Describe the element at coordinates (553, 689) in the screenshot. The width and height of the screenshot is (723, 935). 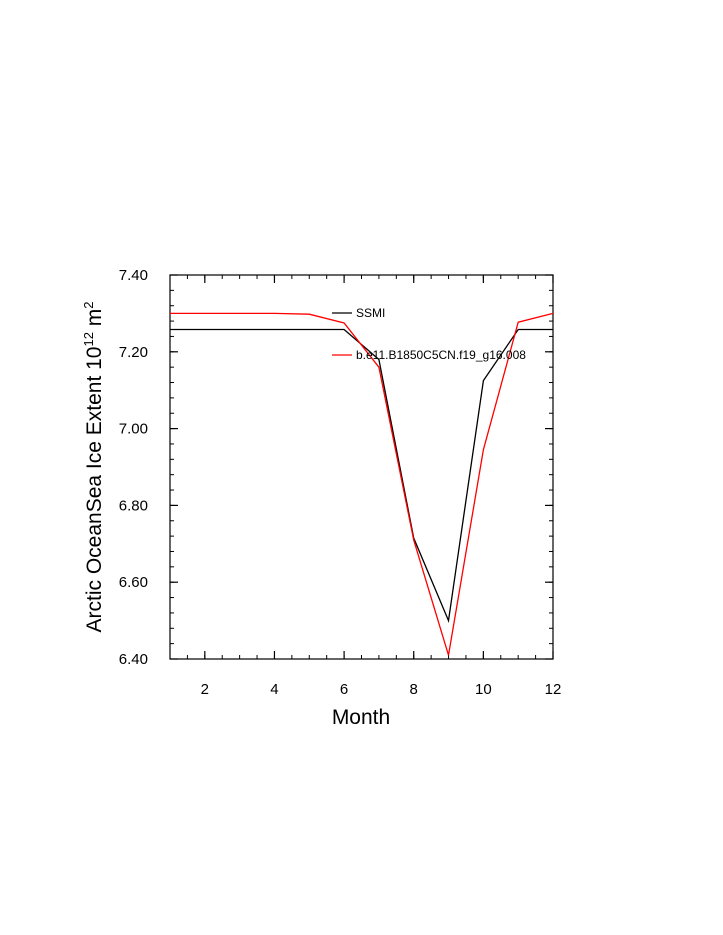
I see `x-tick-label: 12` at that location.